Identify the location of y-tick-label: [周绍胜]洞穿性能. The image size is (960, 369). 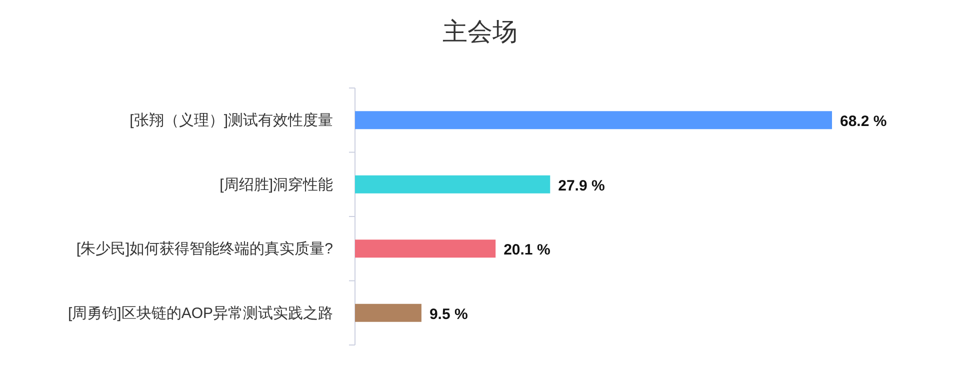
(276, 185).